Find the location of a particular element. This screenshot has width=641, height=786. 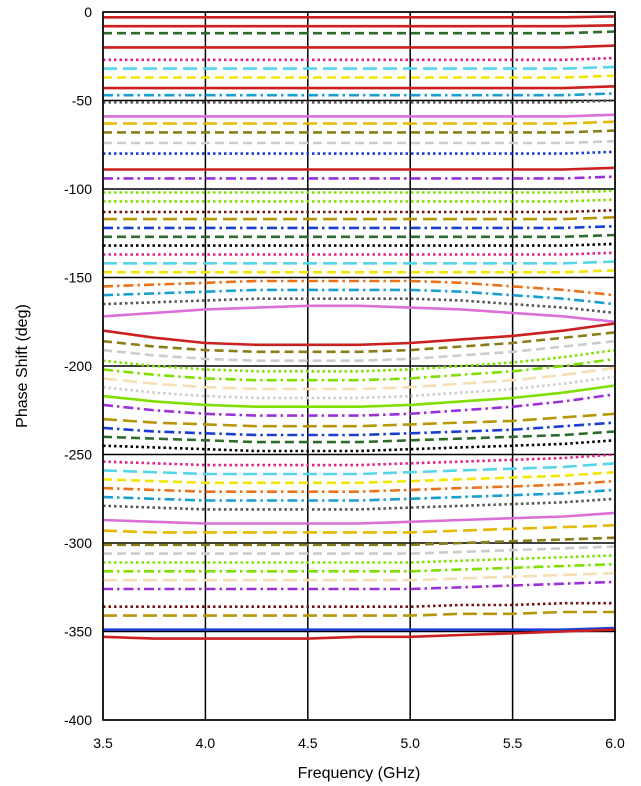

x-tick-label: 3.5 is located at coordinates (103, 743).